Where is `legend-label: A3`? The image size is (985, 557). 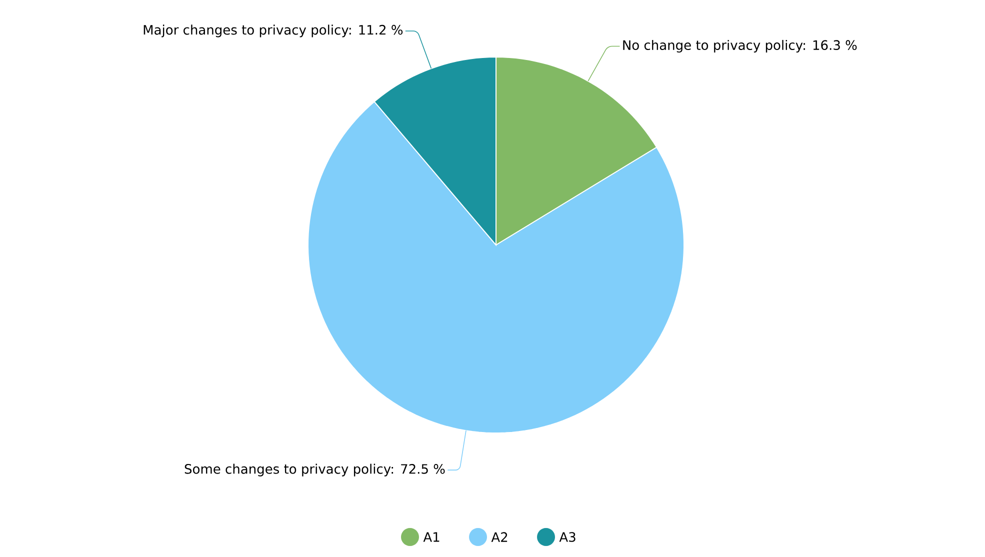 legend-label: A3 is located at coordinates (567, 537).